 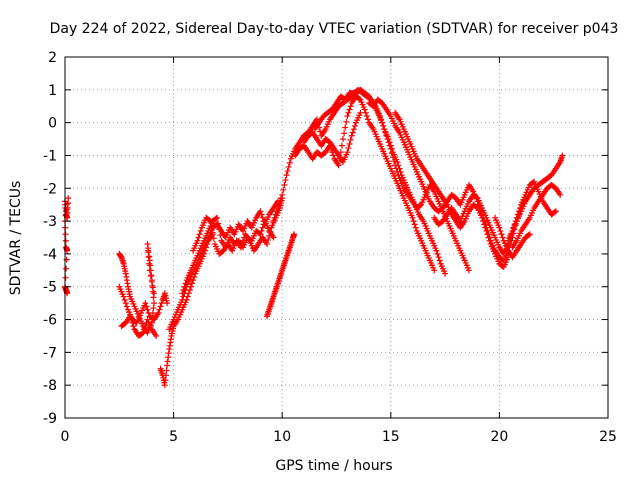 I want to click on y-tick-label: 0, so click(x=52, y=124).